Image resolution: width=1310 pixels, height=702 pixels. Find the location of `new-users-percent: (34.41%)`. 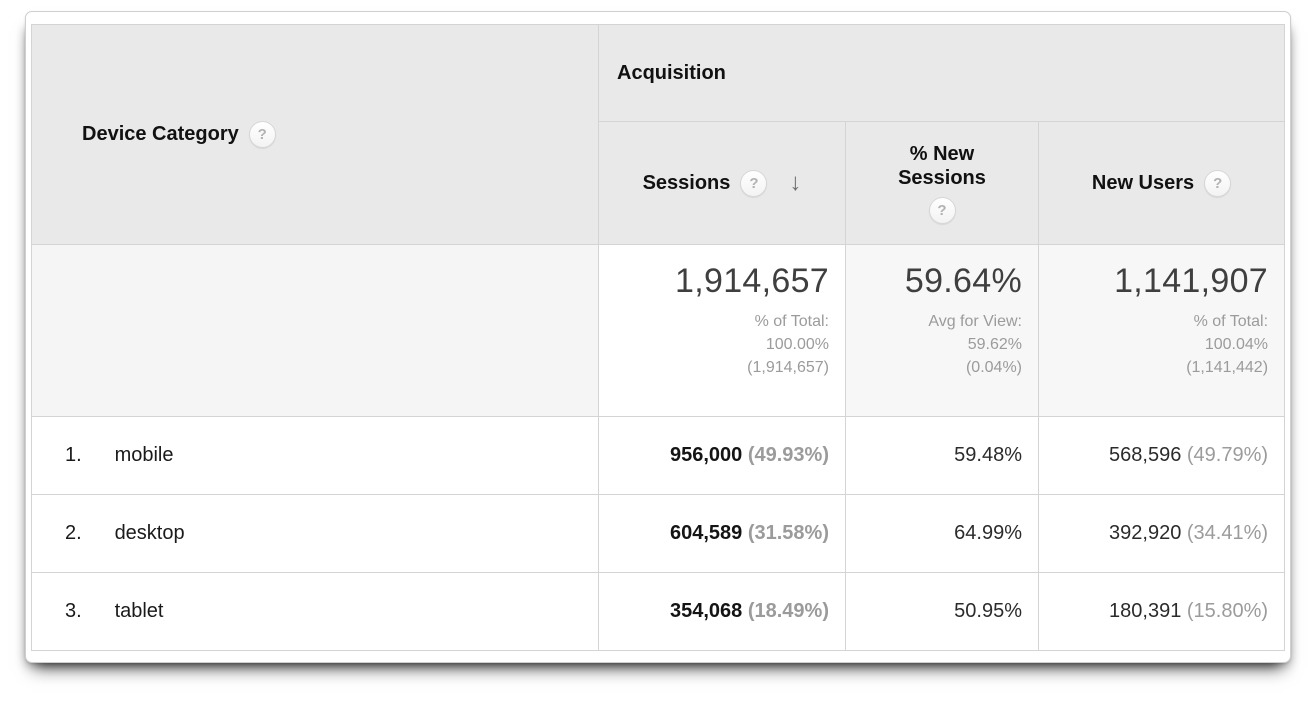

new-users-percent: (34.41%) is located at coordinates (1227, 533).